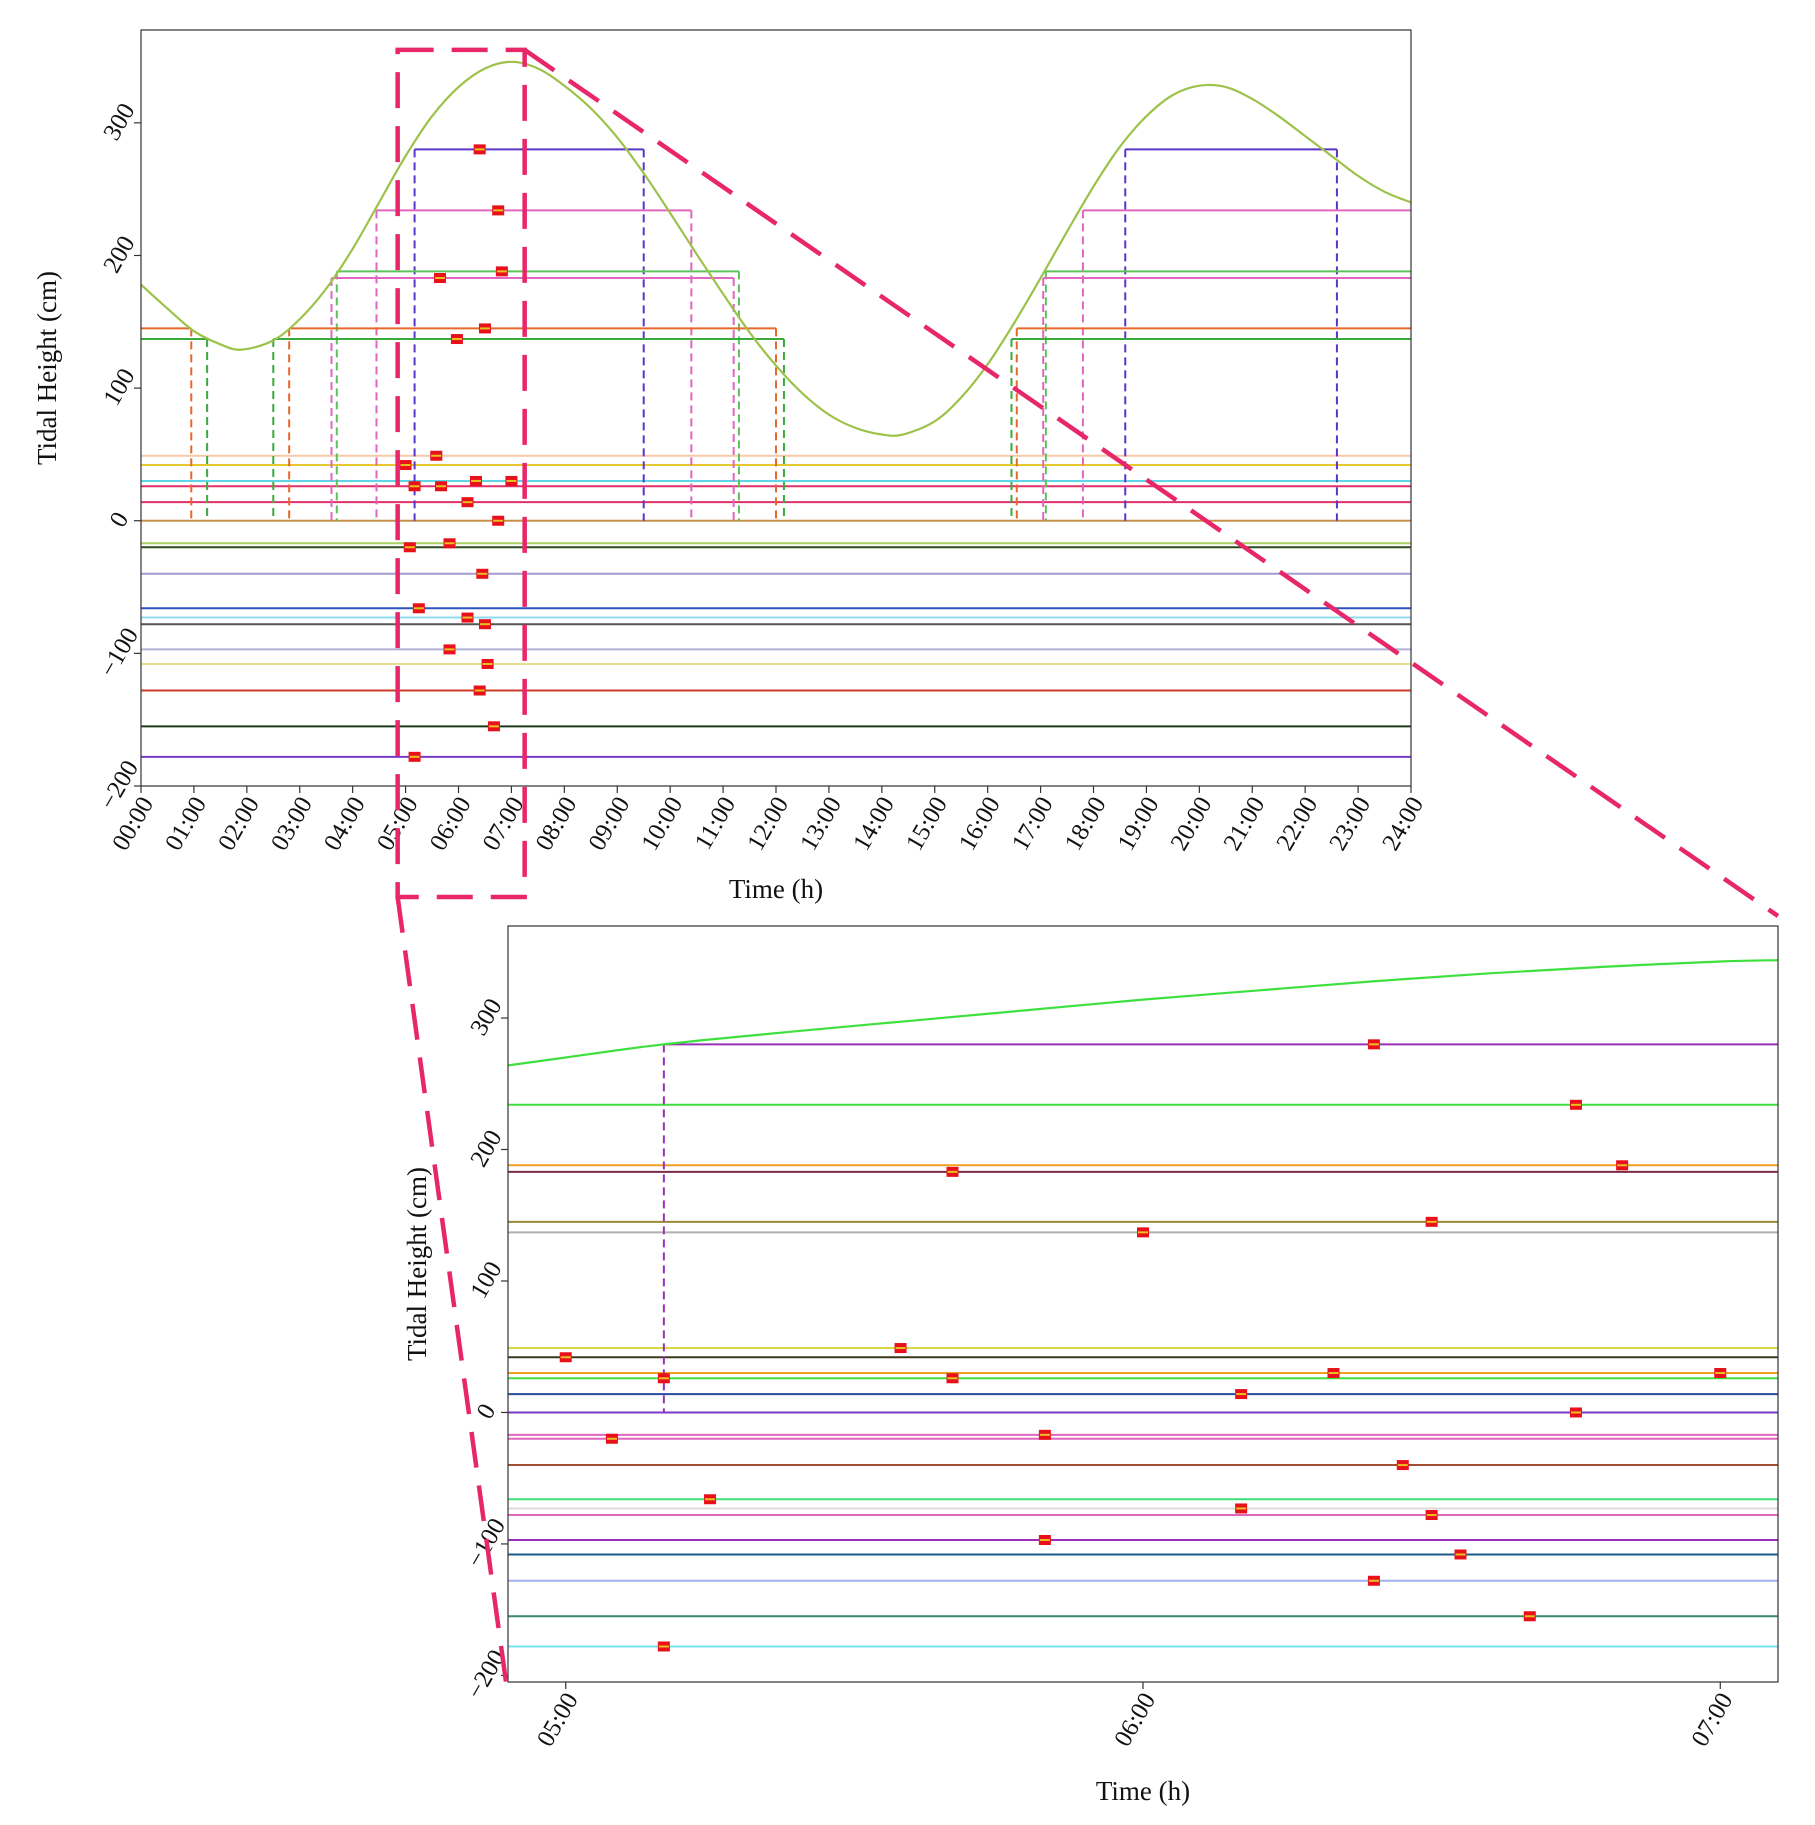 Image resolution: width=1815 pixels, height=1825 pixels. Describe the element at coordinates (452, 1289) in the screenshot. I see `zoom-connector-bottom` at that location.